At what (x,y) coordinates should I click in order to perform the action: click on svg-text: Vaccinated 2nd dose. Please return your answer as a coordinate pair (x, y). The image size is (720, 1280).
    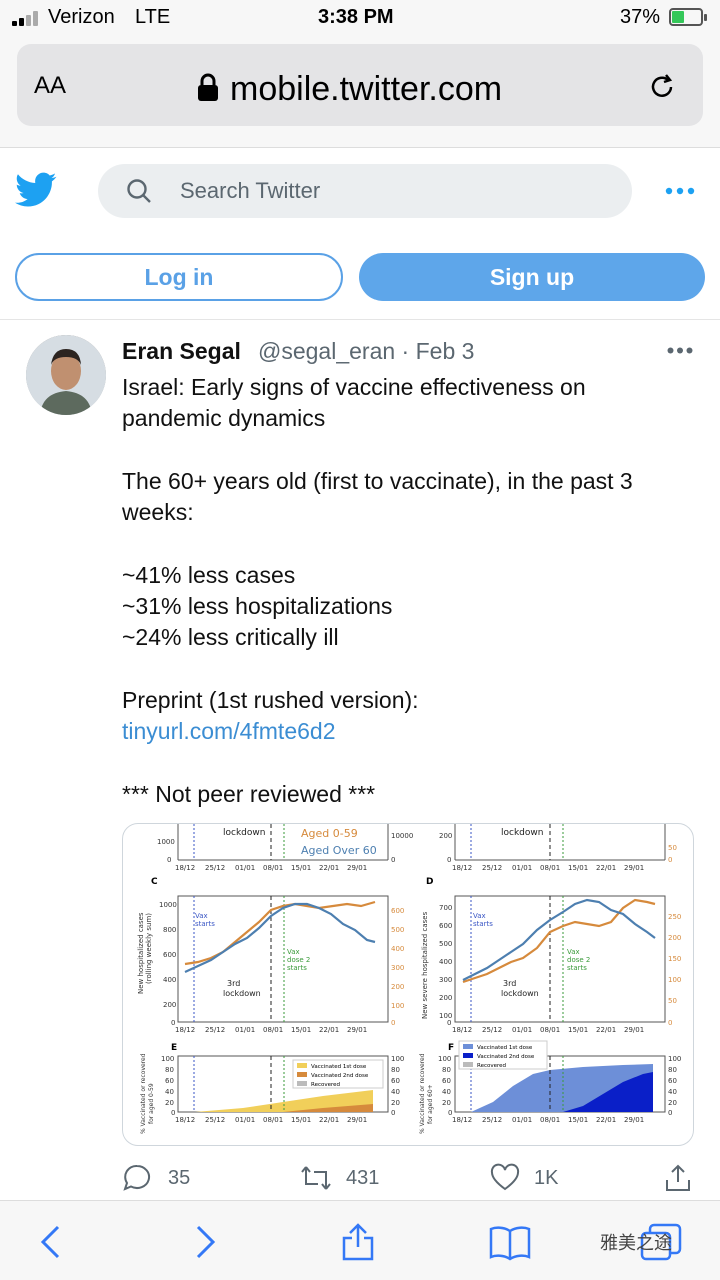
    Looking at the image, I should click on (506, 1057).